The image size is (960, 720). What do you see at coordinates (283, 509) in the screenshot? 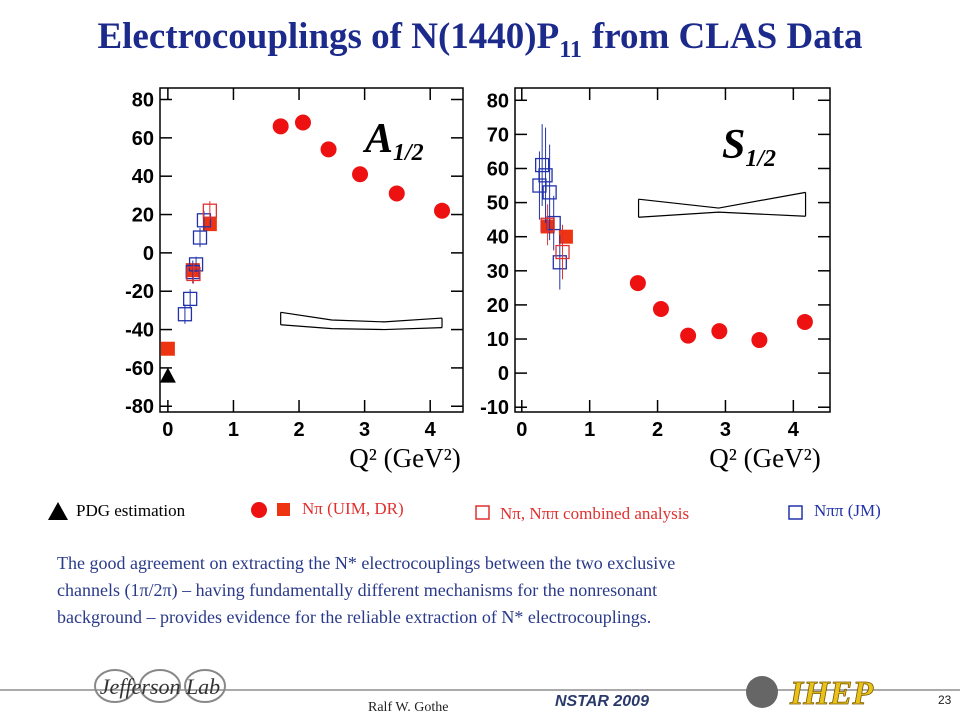
I see `legend-square` at bounding box center [283, 509].